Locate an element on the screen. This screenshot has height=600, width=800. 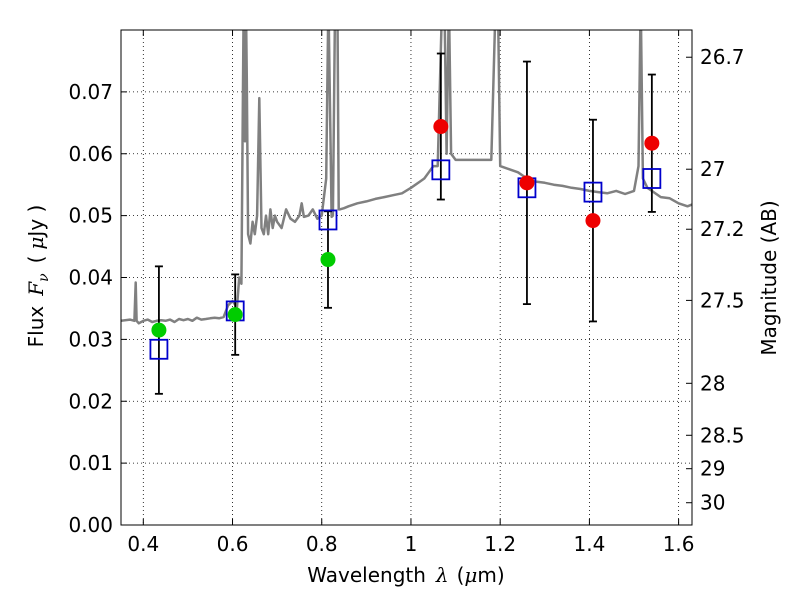
y-tick-label: 0.04 is located at coordinates (90, 278).